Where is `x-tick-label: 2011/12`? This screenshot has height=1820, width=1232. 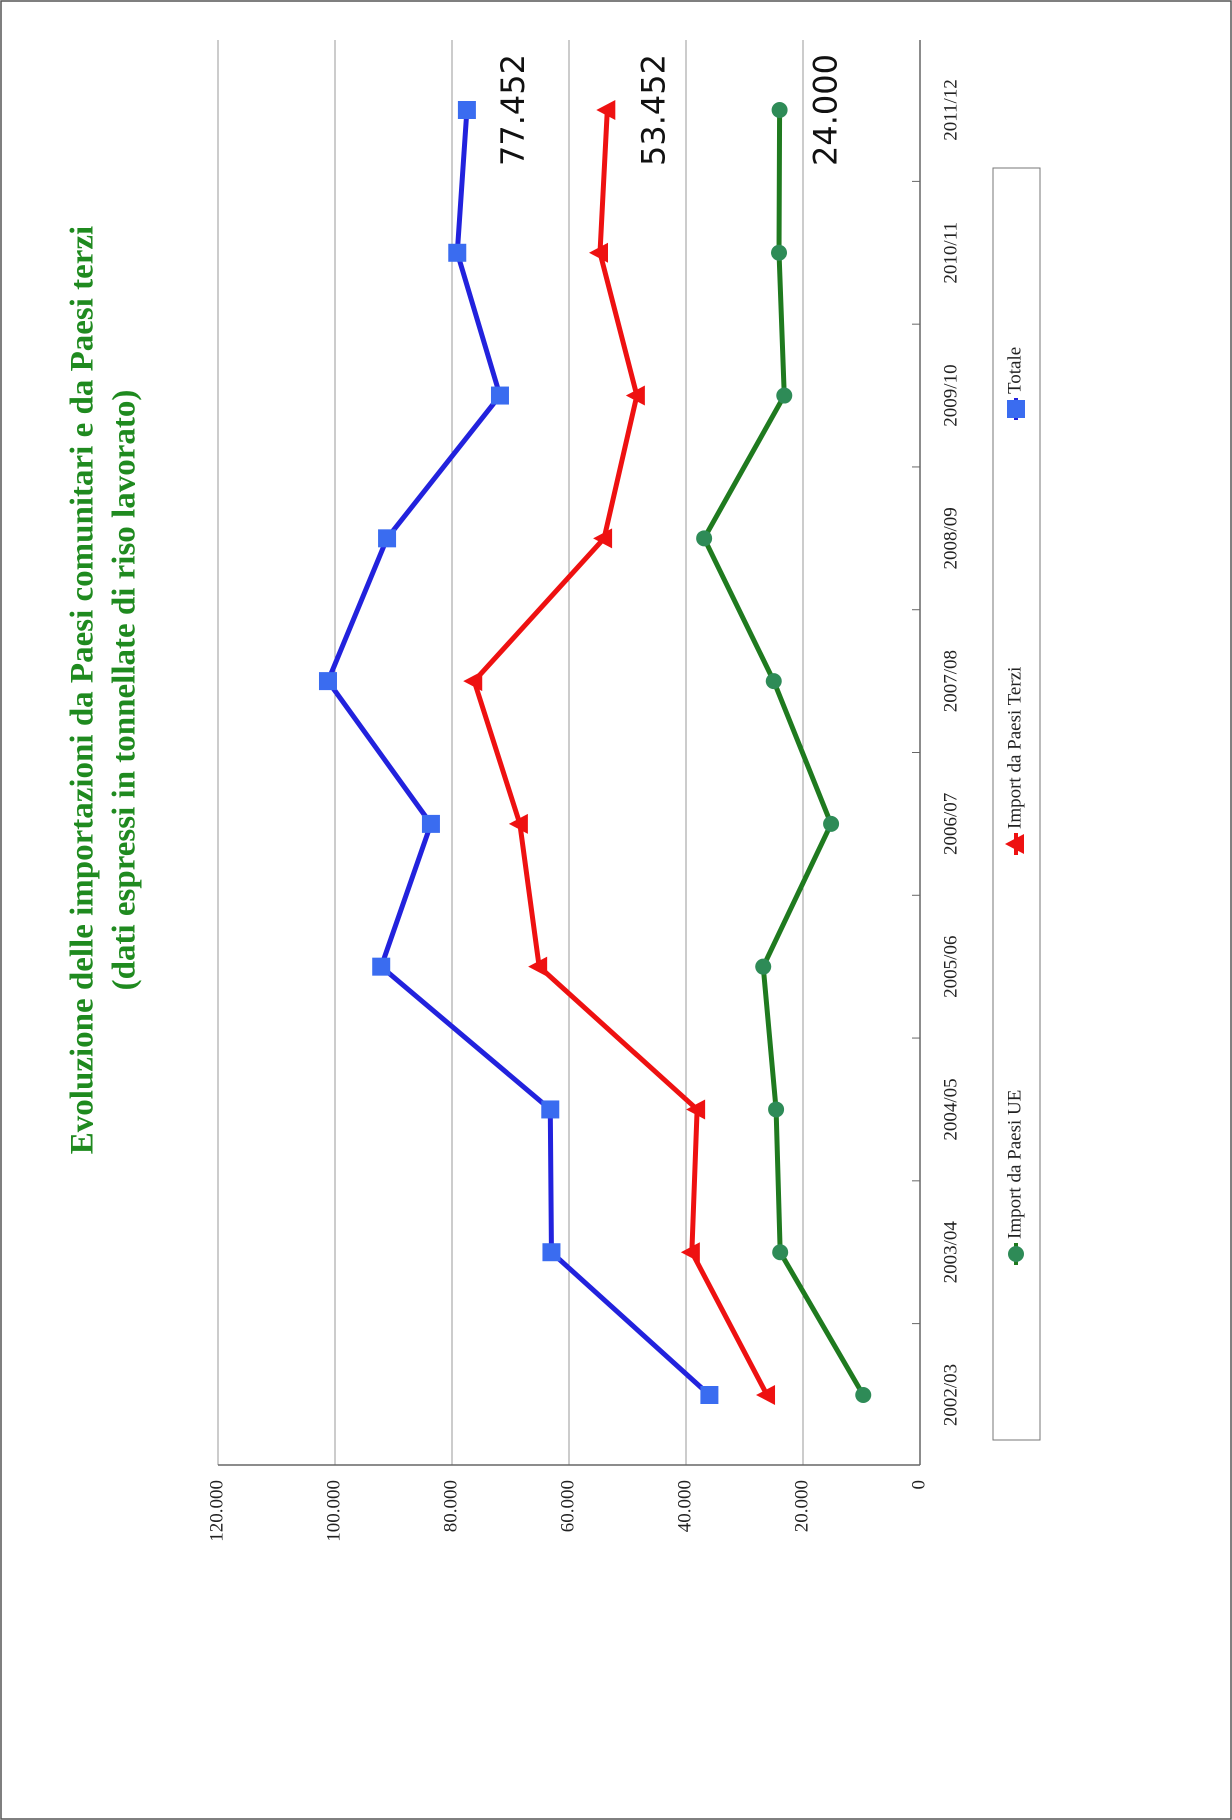 x-tick-label: 2011/12 is located at coordinates (950, 110).